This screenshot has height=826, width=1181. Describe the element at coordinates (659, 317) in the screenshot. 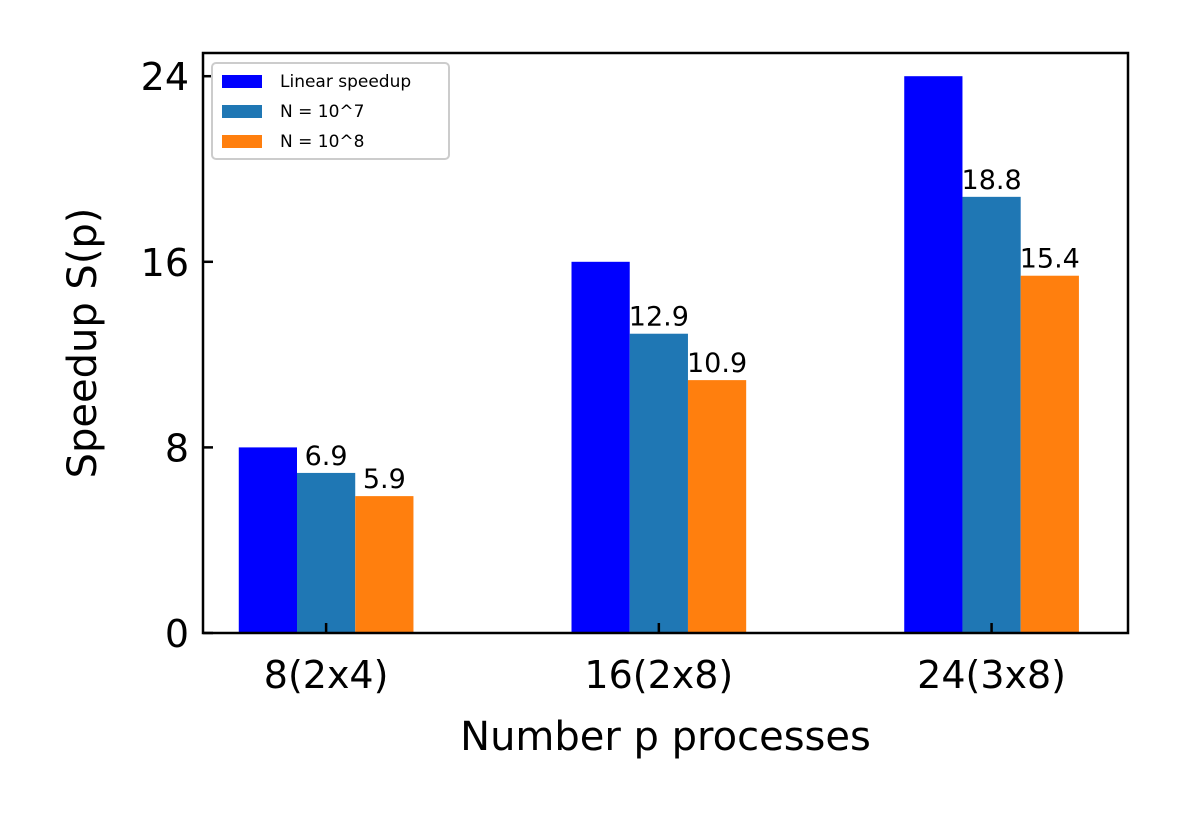

I see `data-label-s1-c1: 12.9` at that location.